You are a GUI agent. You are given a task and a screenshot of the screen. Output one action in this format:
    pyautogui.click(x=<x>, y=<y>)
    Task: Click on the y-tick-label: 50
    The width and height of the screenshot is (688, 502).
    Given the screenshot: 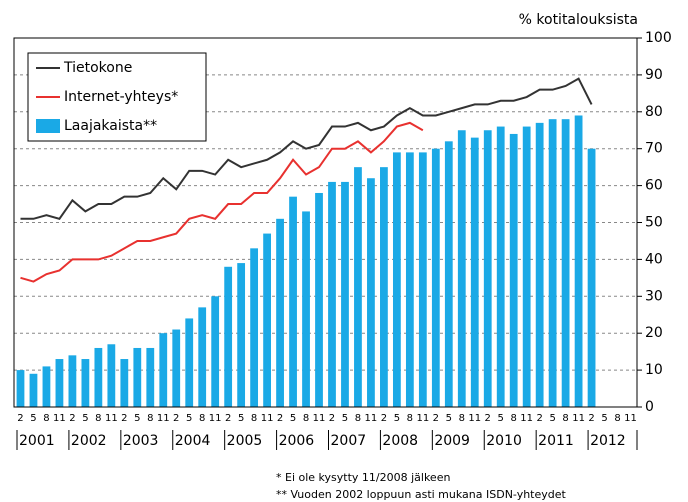 What is the action you would take?
    pyautogui.click(x=654, y=223)
    